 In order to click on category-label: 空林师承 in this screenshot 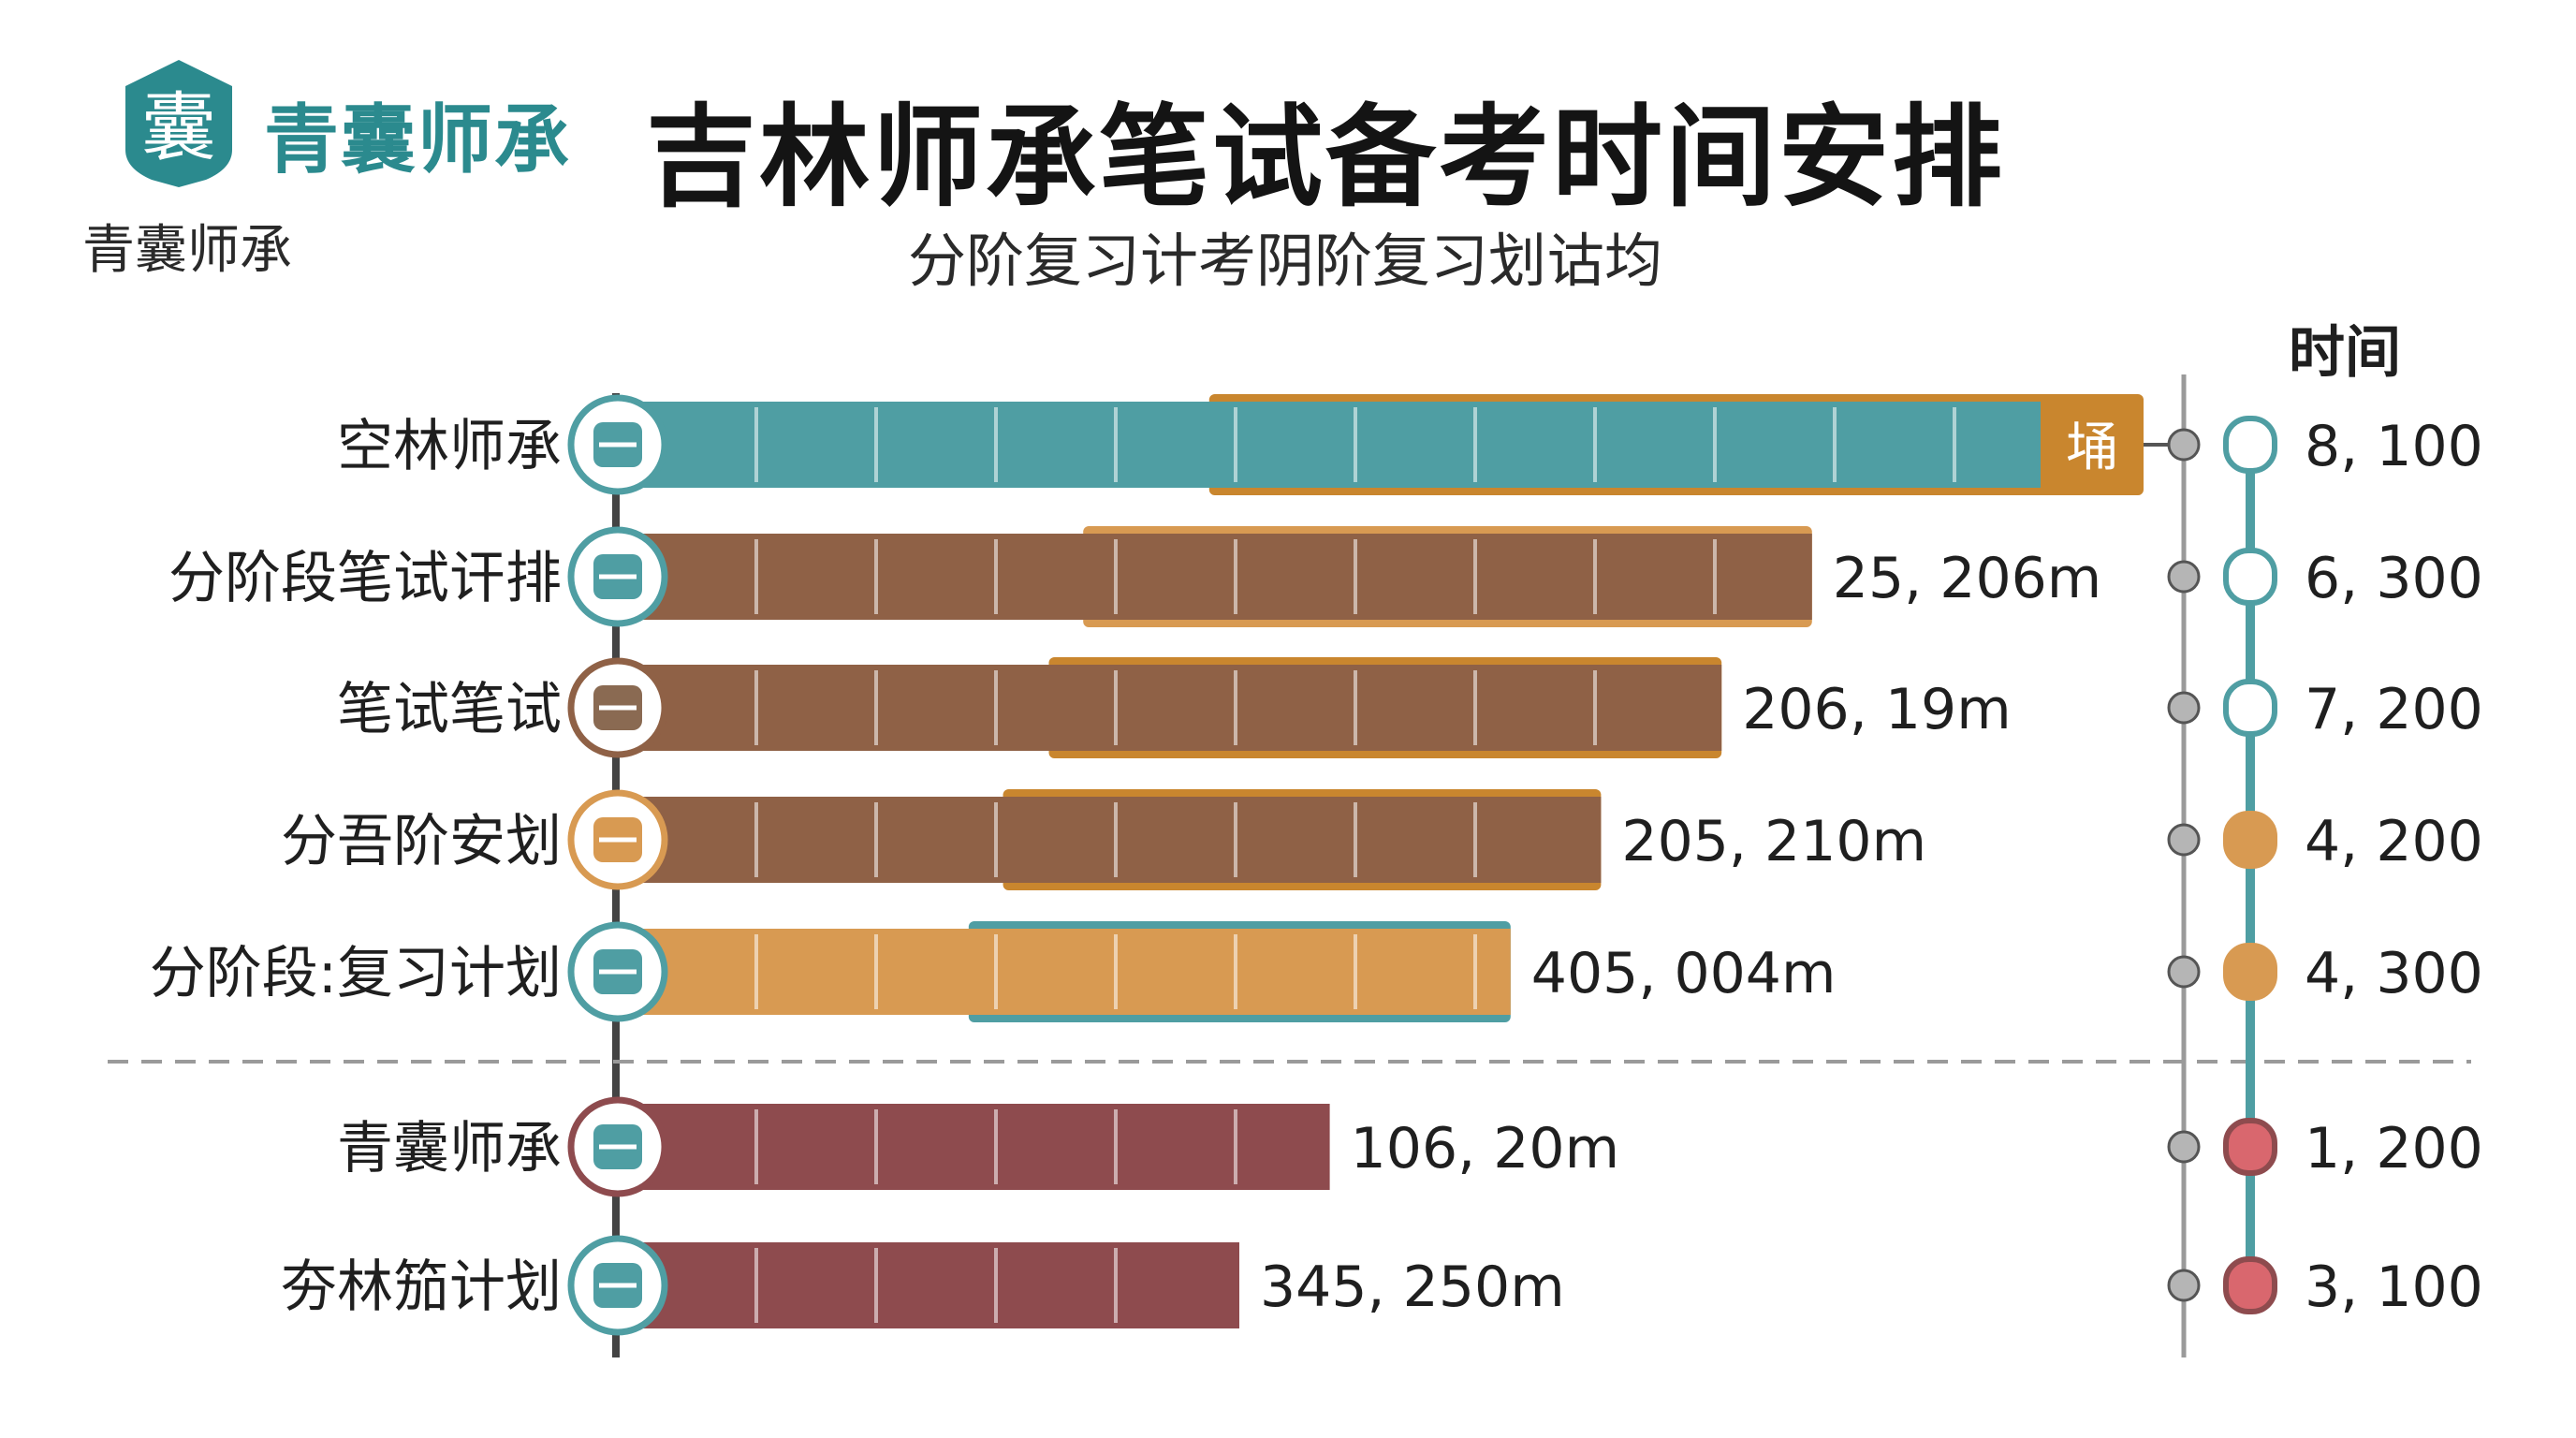, I will do `click(449, 446)`.